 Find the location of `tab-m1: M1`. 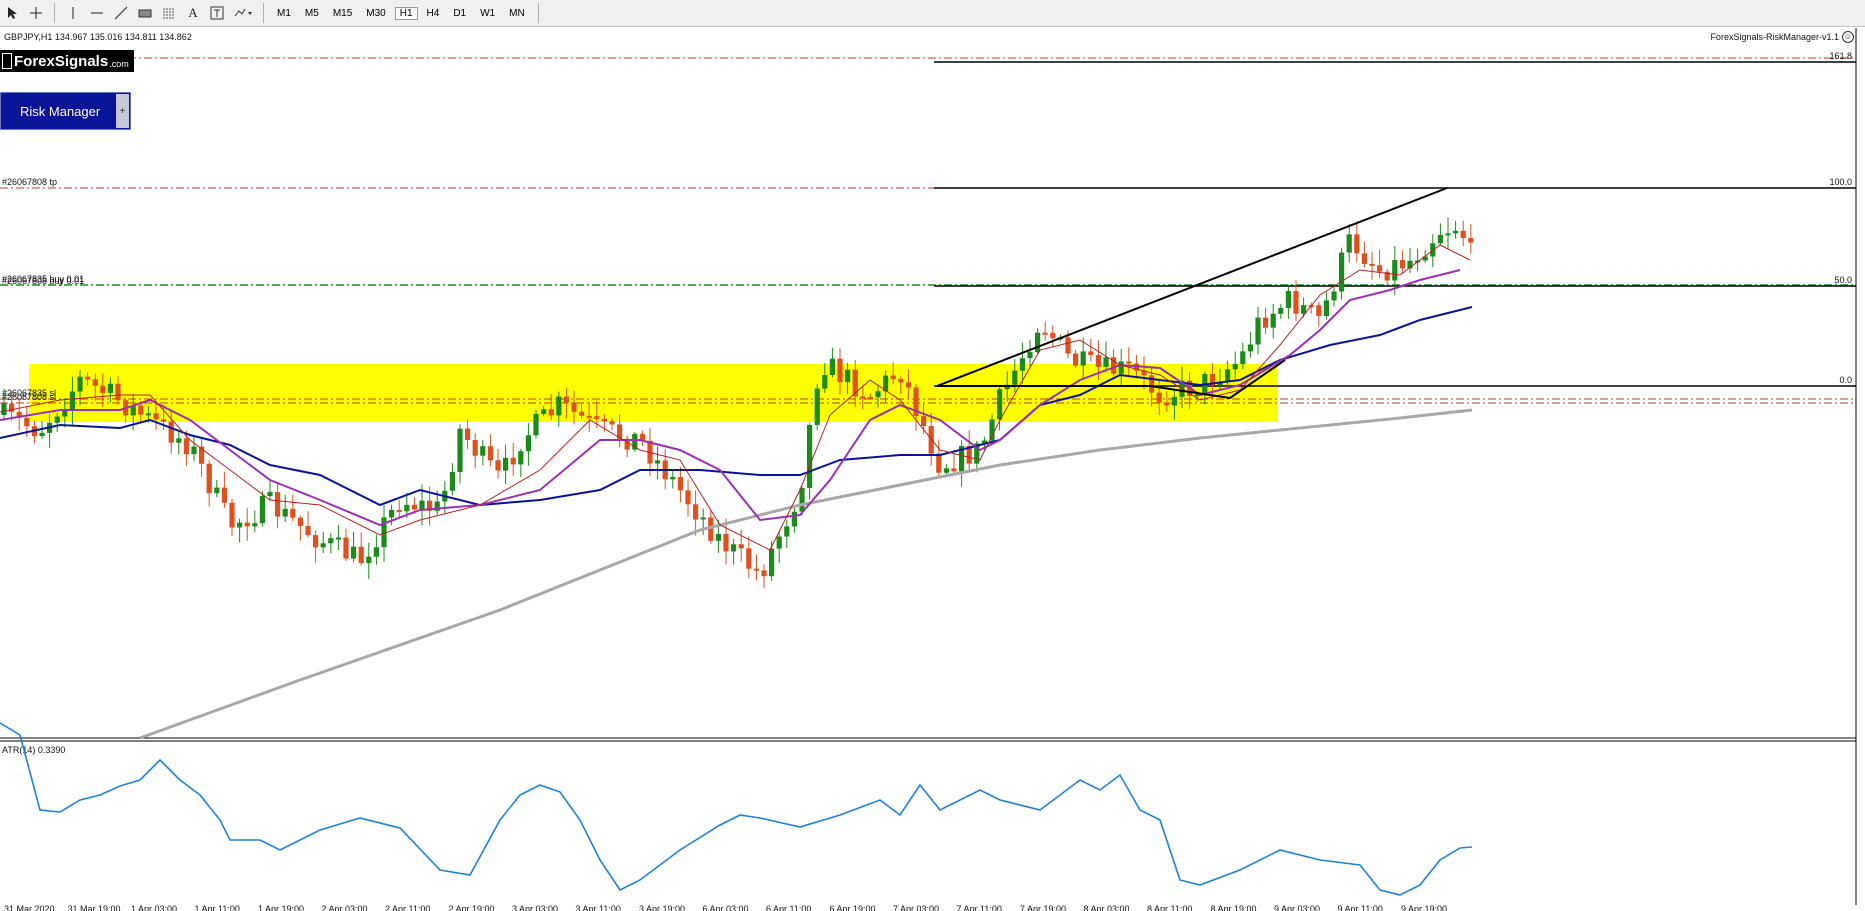

tab-m1: M1 is located at coordinates (284, 13).